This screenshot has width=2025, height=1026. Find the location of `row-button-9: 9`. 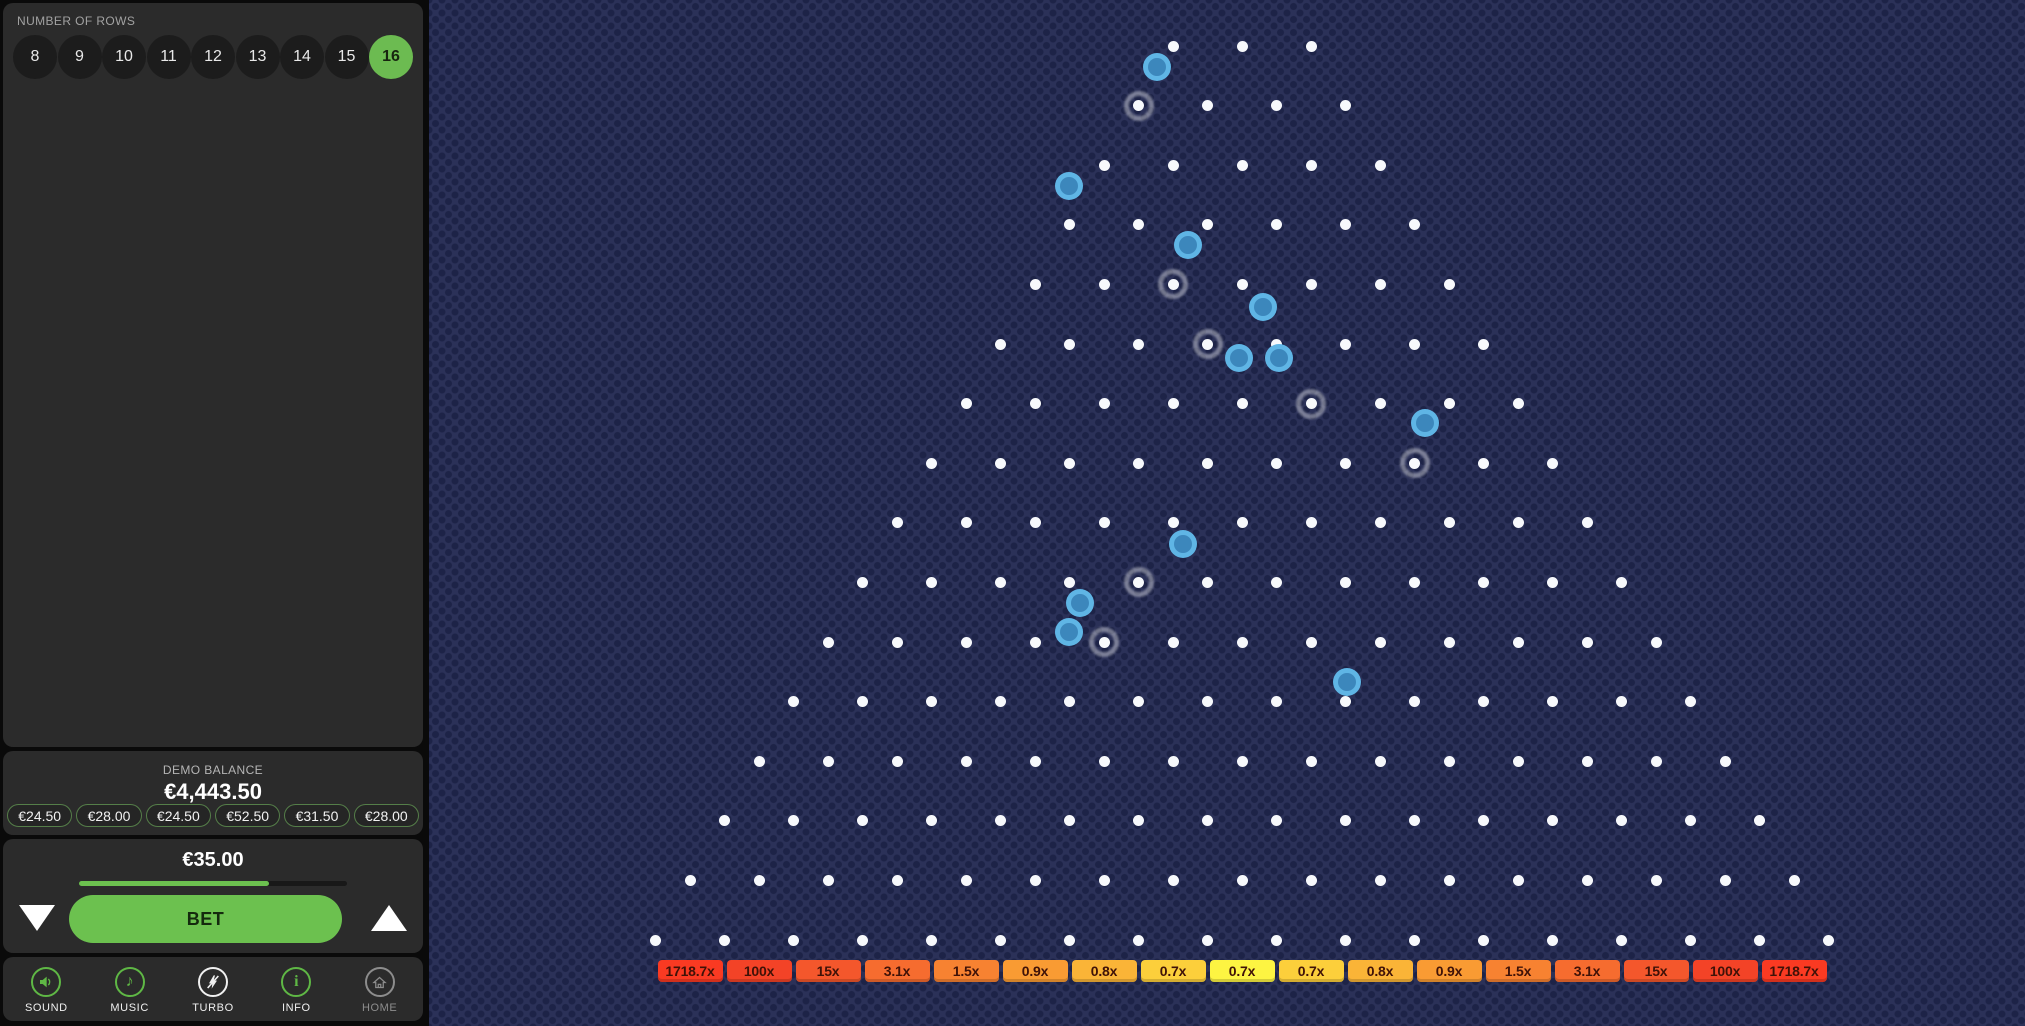

row-button-9: 9 is located at coordinates (79, 57).